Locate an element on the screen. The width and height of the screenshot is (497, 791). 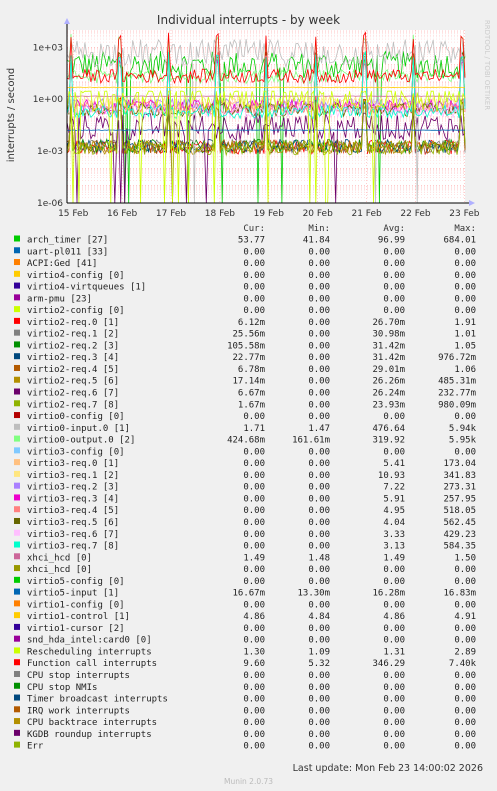
legend-series-name: Timer broadcast interrupts is located at coordinates (97, 700).